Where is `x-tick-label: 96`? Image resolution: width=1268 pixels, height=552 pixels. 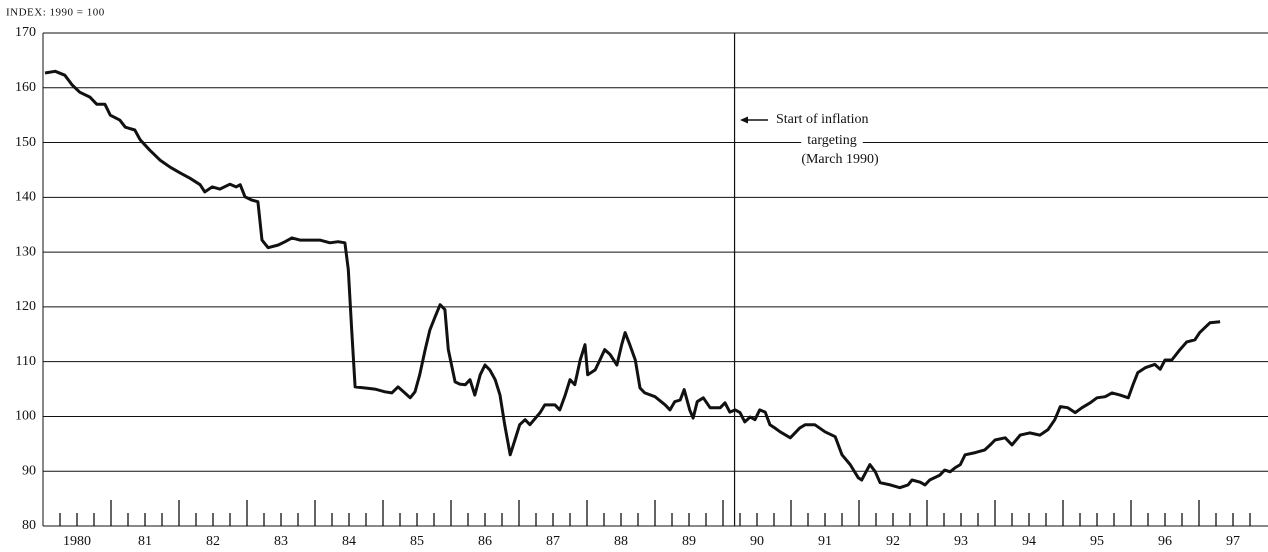 x-tick-label: 96 is located at coordinates (1165, 541).